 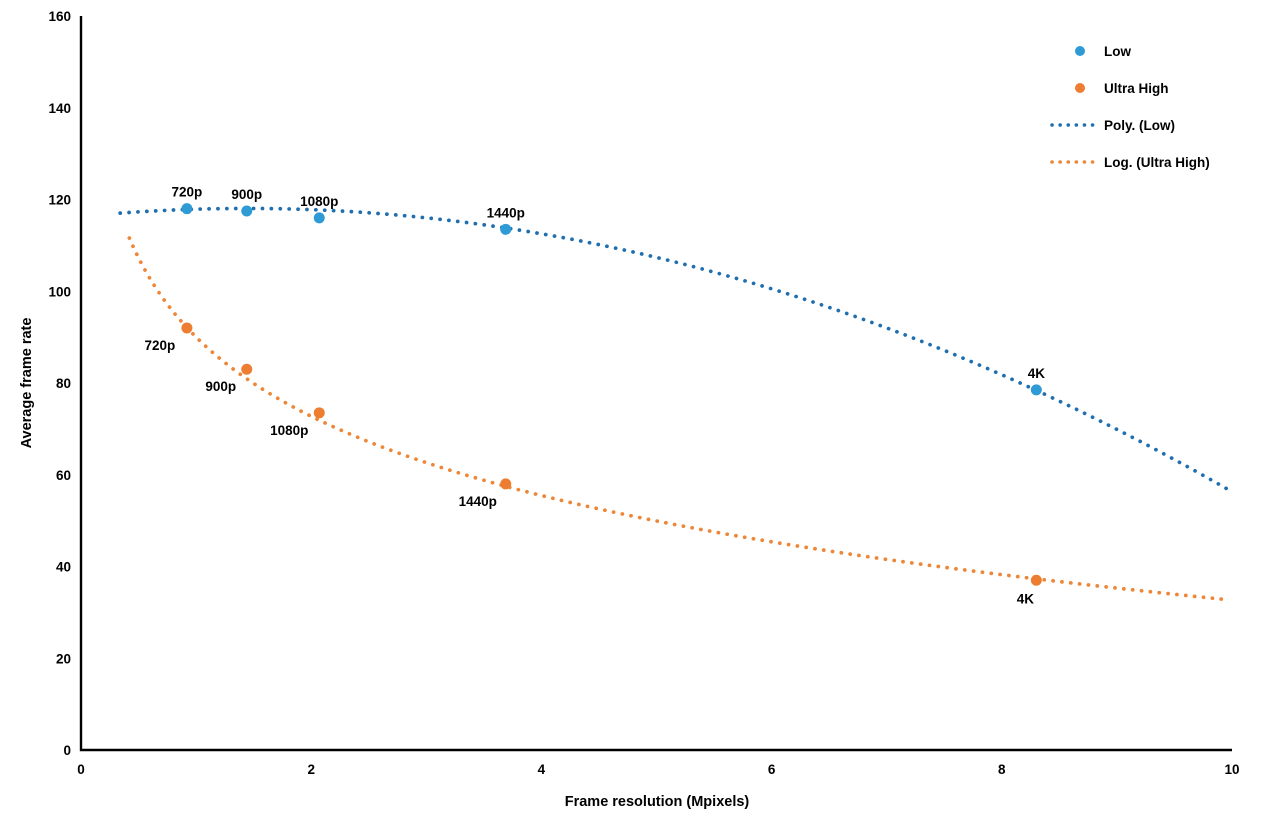 What do you see at coordinates (59, 200) in the screenshot?
I see `y-tick-label: 120` at bounding box center [59, 200].